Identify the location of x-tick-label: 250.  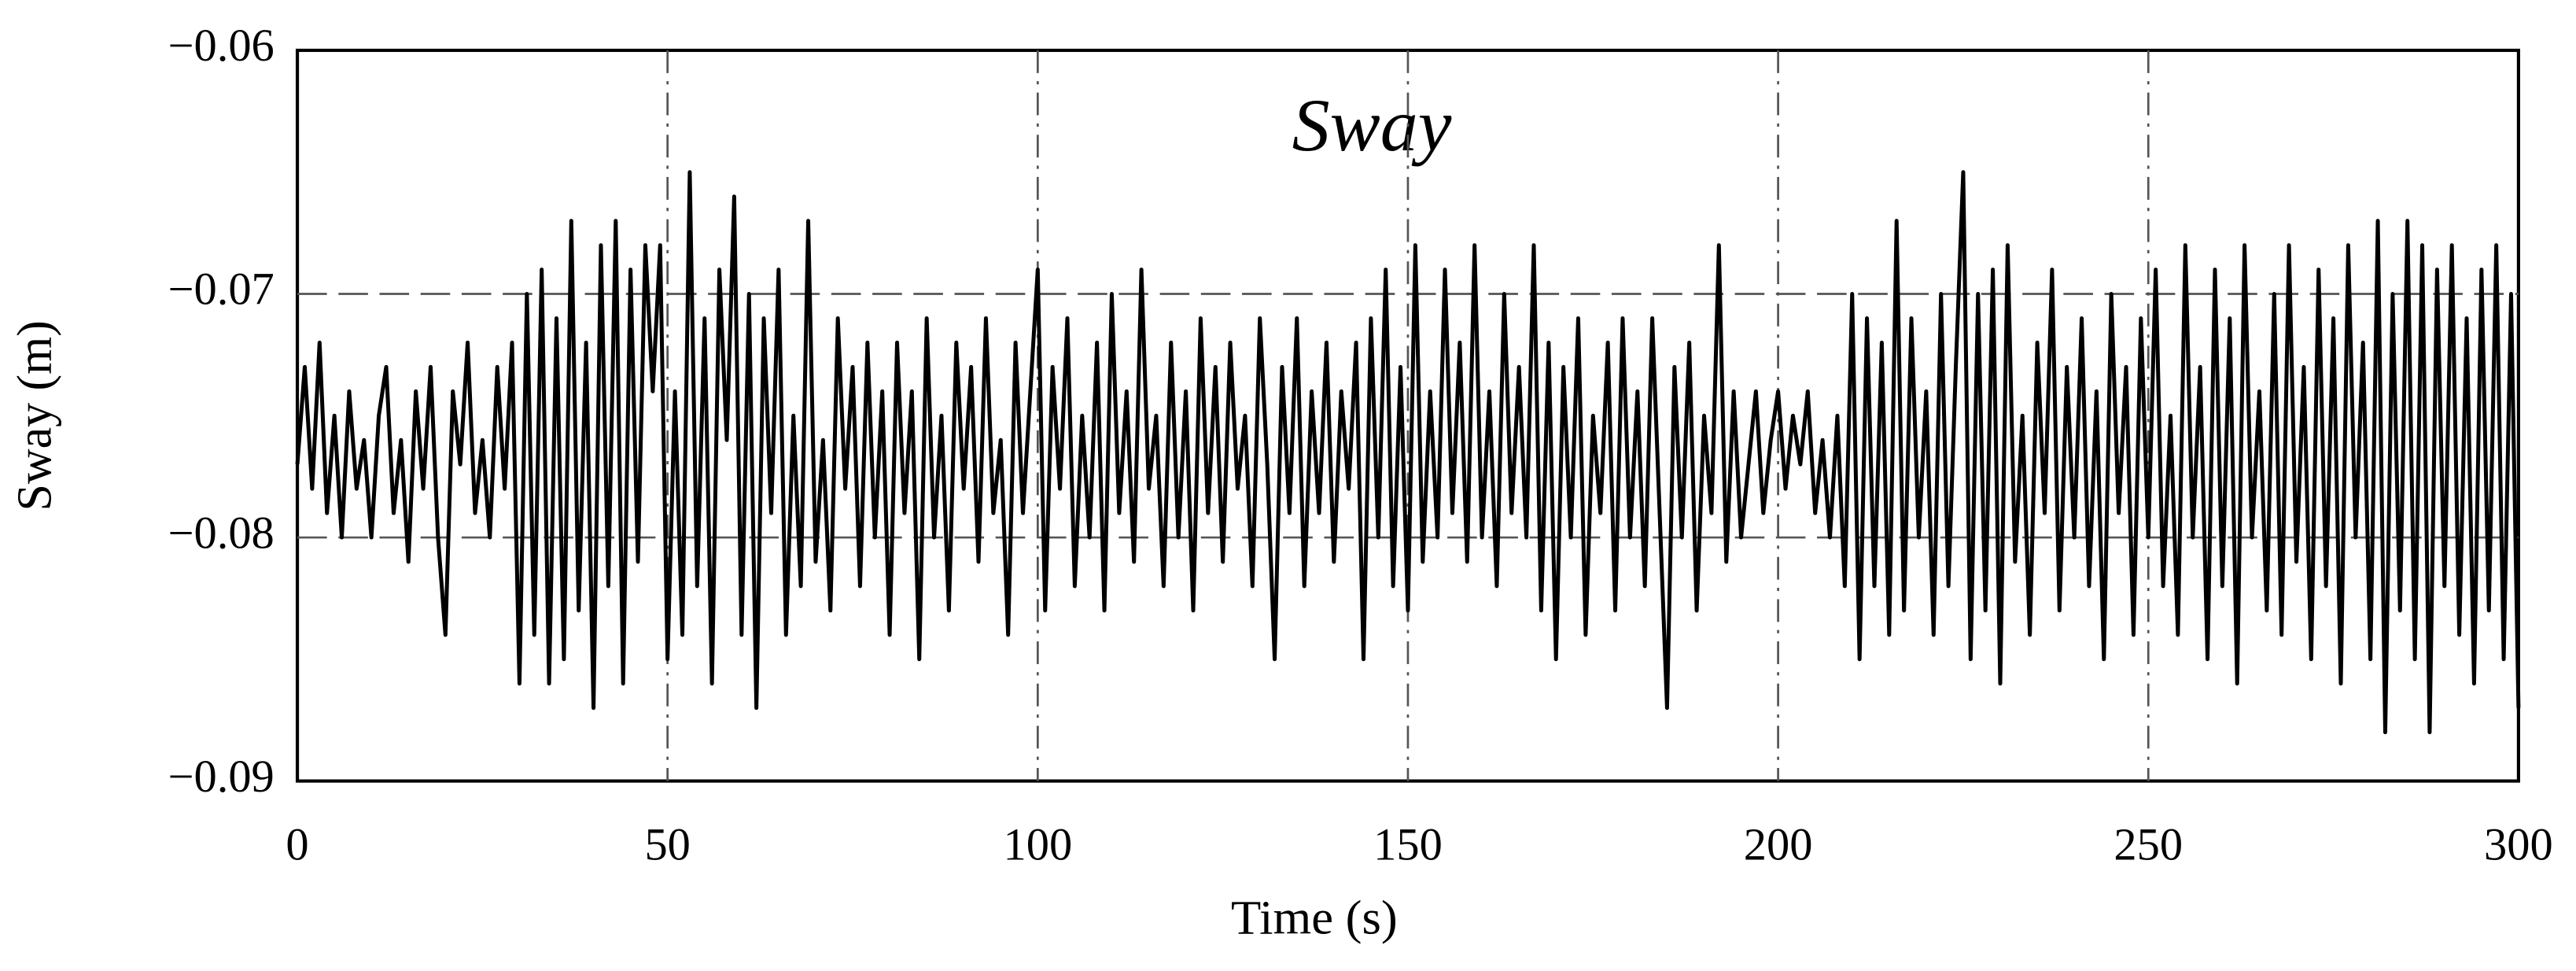
(2148, 844).